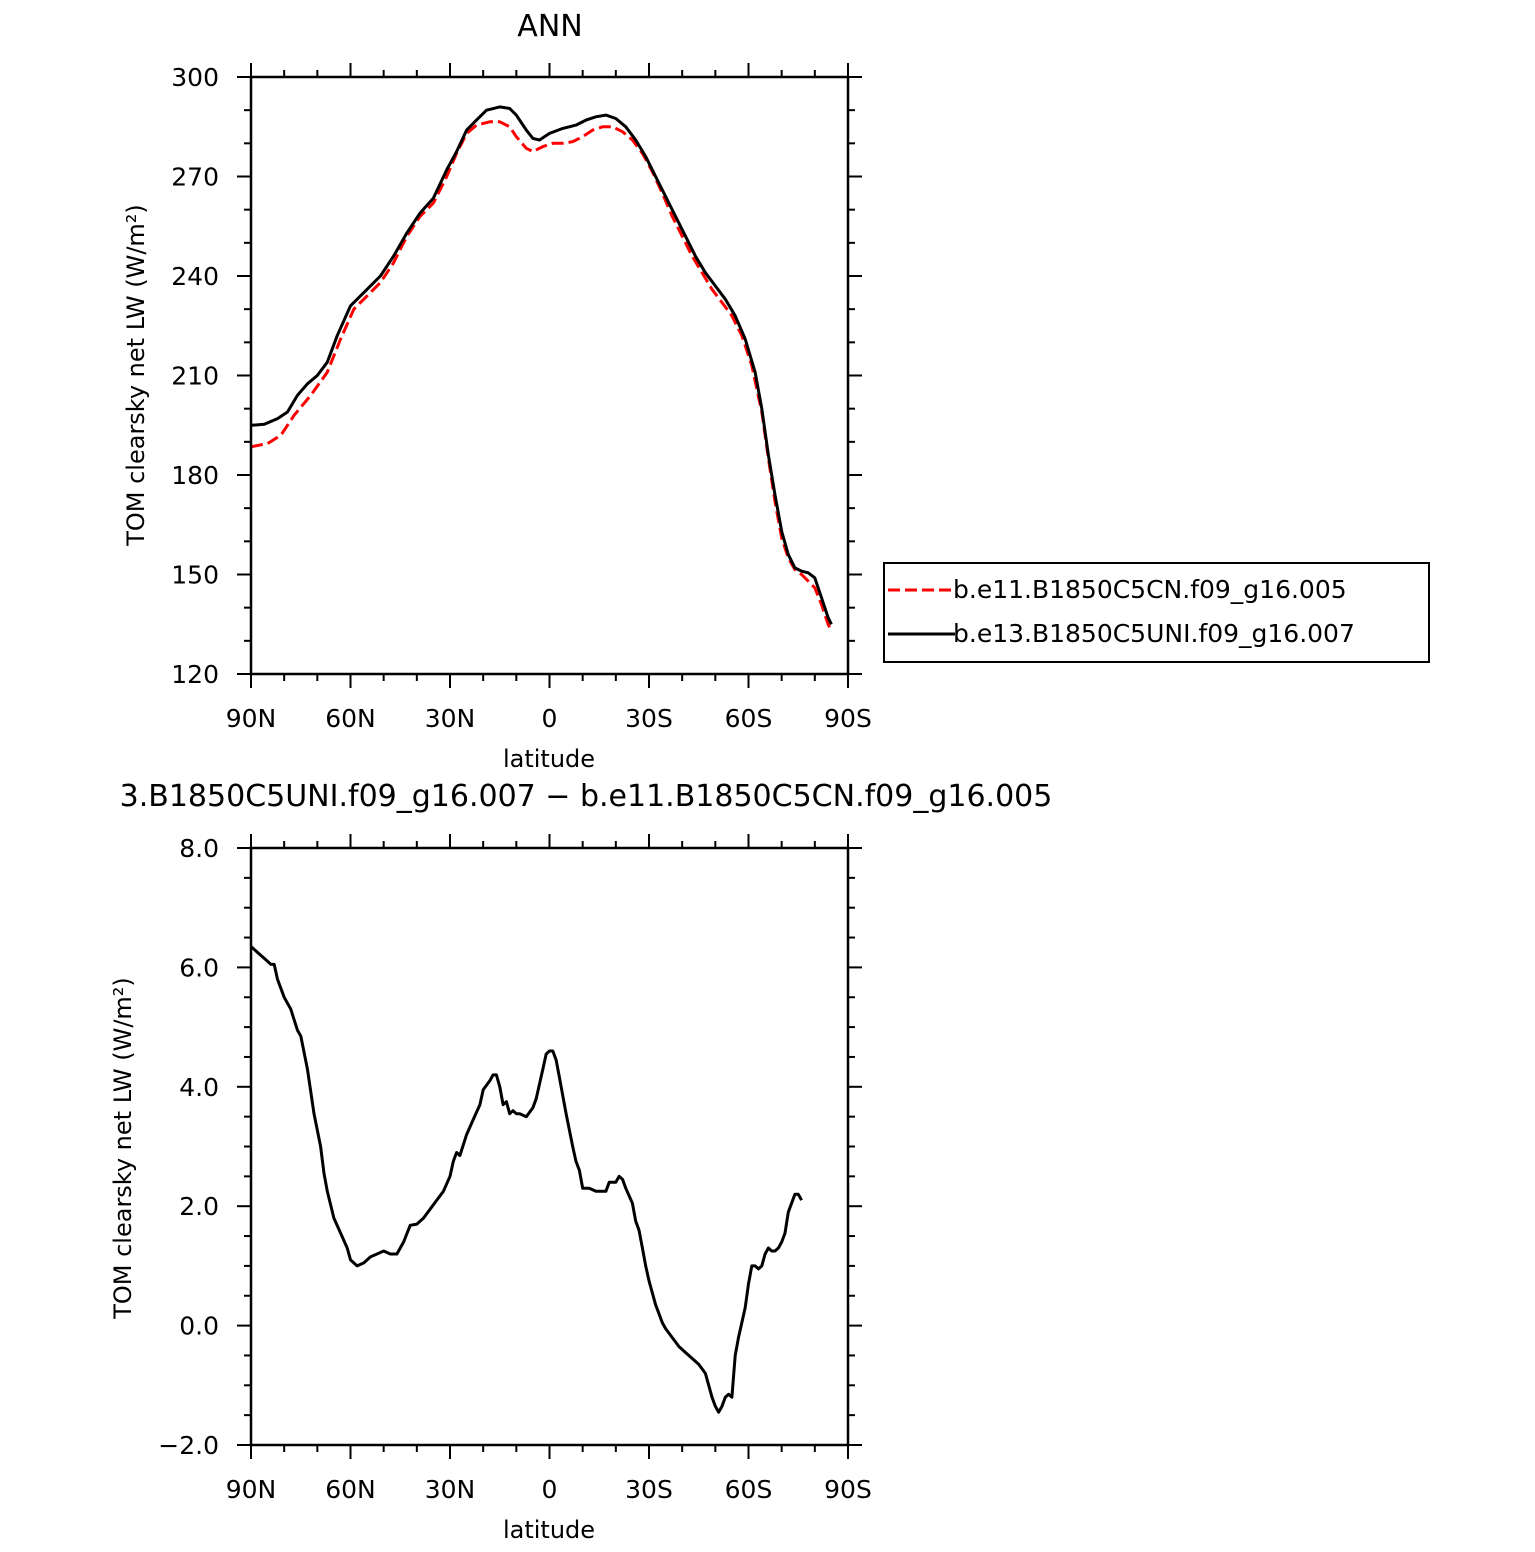 The width and height of the screenshot is (1535, 1552). What do you see at coordinates (549, 1530) in the screenshot?
I see `bottom-x-axis-title: latitude` at bounding box center [549, 1530].